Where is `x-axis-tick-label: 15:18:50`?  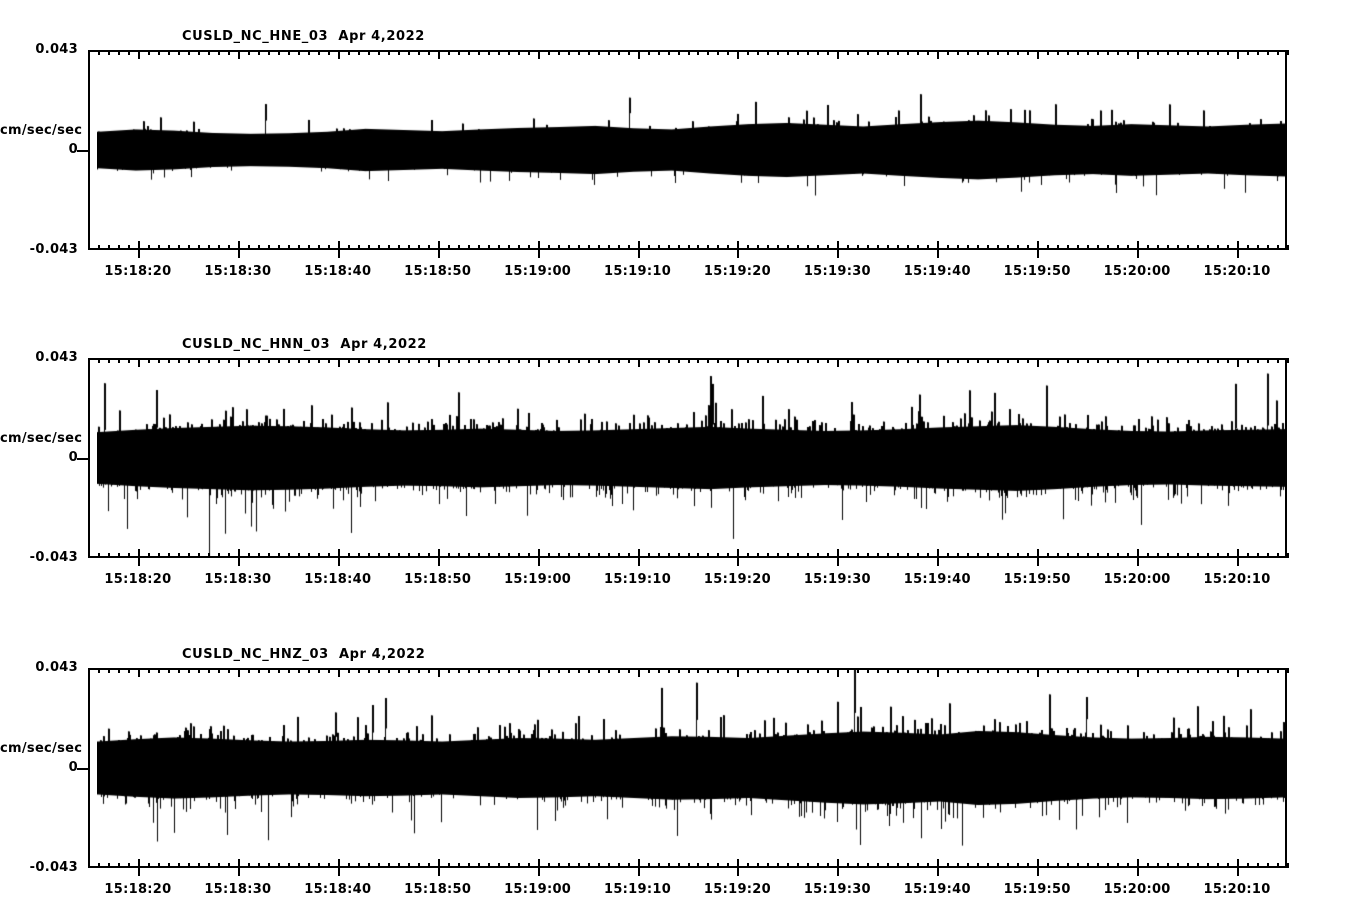
x-axis-tick-label: 15:18:50 is located at coordinates (438, 579).